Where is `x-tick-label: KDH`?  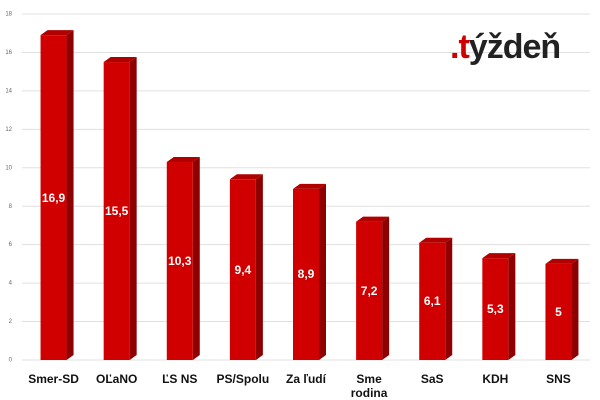
x-tick-label: KDH is located at coordinates (495, 379).